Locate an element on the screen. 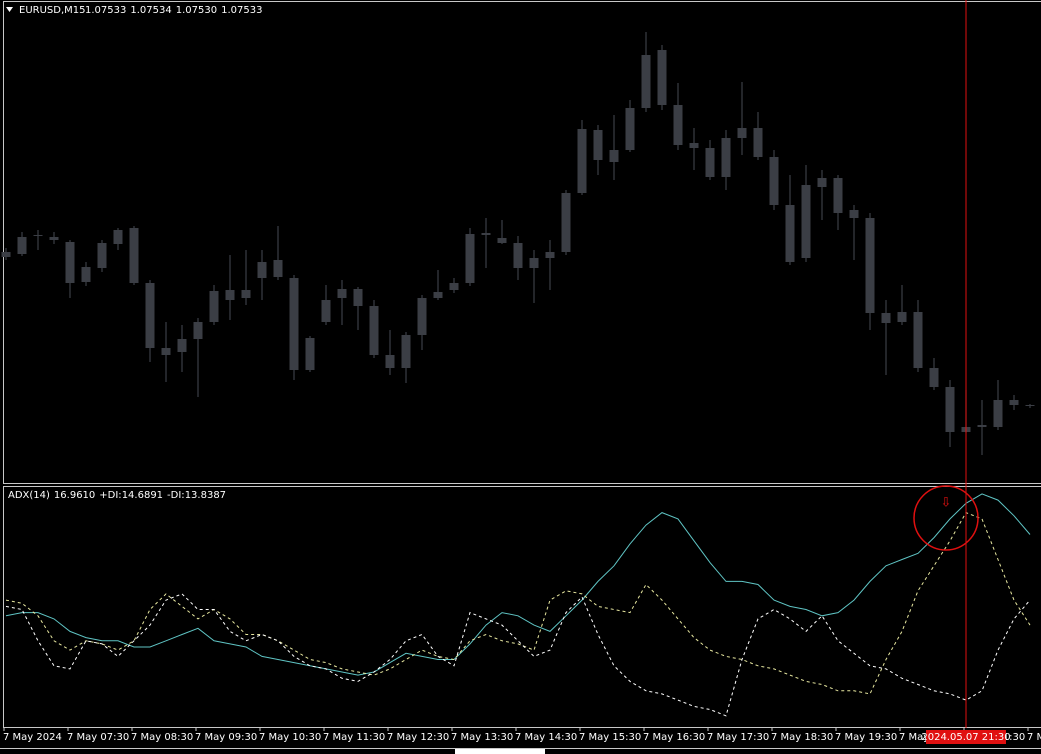  x-tick-label: 7 May 19:30 is located at coordinates (866, 737).